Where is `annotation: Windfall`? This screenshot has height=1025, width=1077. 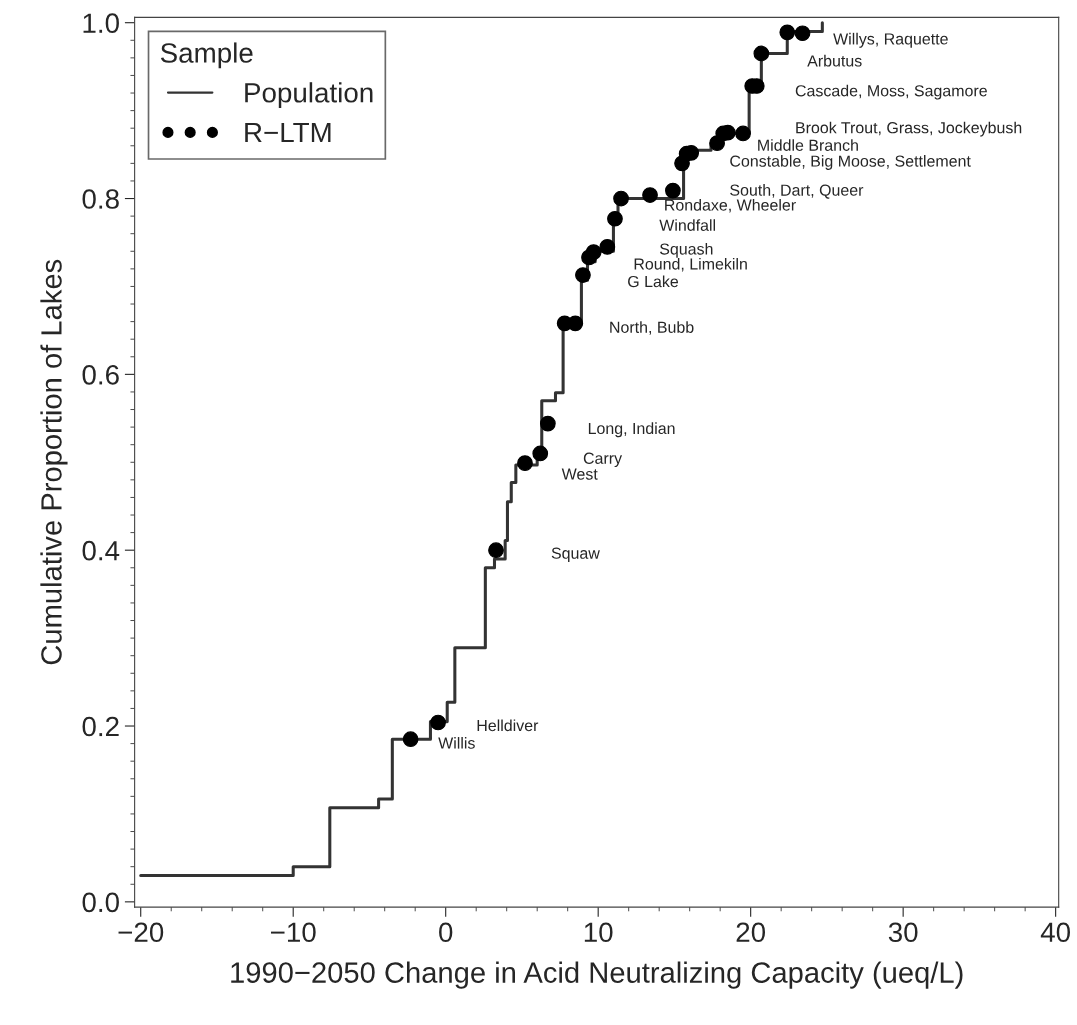
annotation: Windfall is located at coordinates (687, 225).